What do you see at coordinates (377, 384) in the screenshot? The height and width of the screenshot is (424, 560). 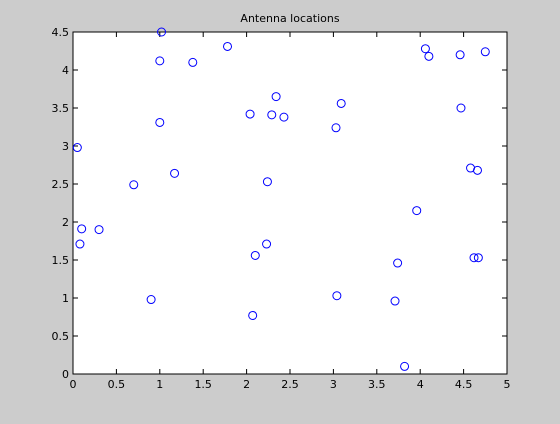 I see `x-tick-label: 3.5` at bounding box center [377, 384].